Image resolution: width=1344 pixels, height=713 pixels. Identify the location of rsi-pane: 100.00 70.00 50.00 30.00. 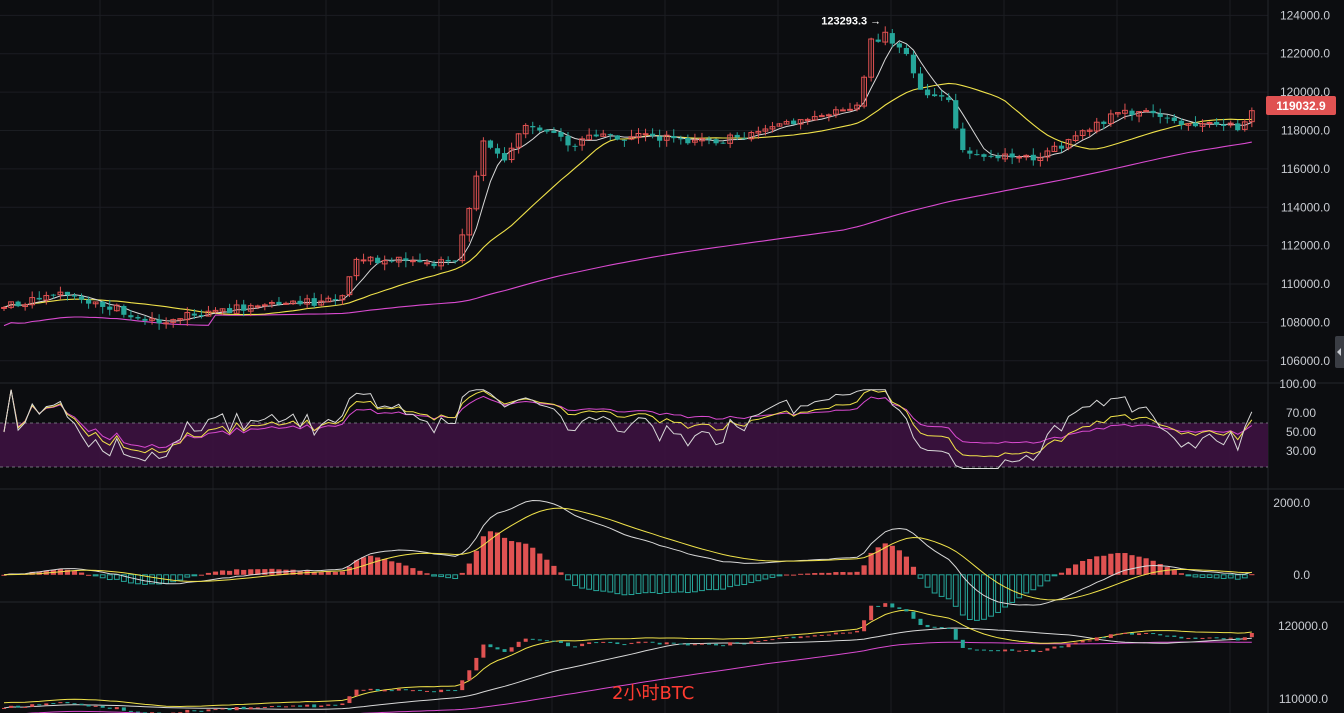
(658, 423).